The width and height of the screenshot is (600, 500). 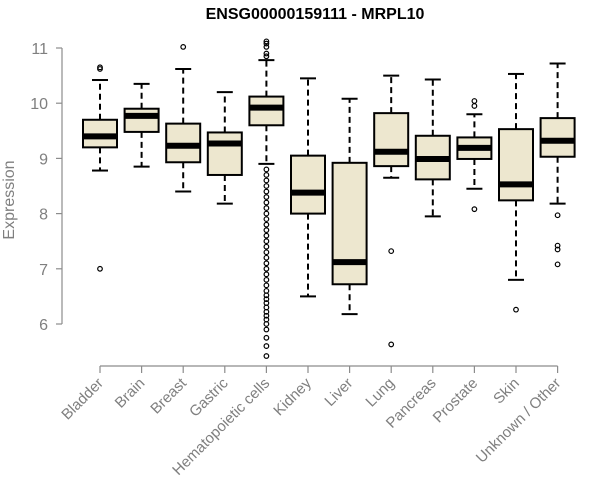 What do you see at coordinates (432, 148) in the screenshot?
I see `box-pancreas` at bounding box center [432, 148].